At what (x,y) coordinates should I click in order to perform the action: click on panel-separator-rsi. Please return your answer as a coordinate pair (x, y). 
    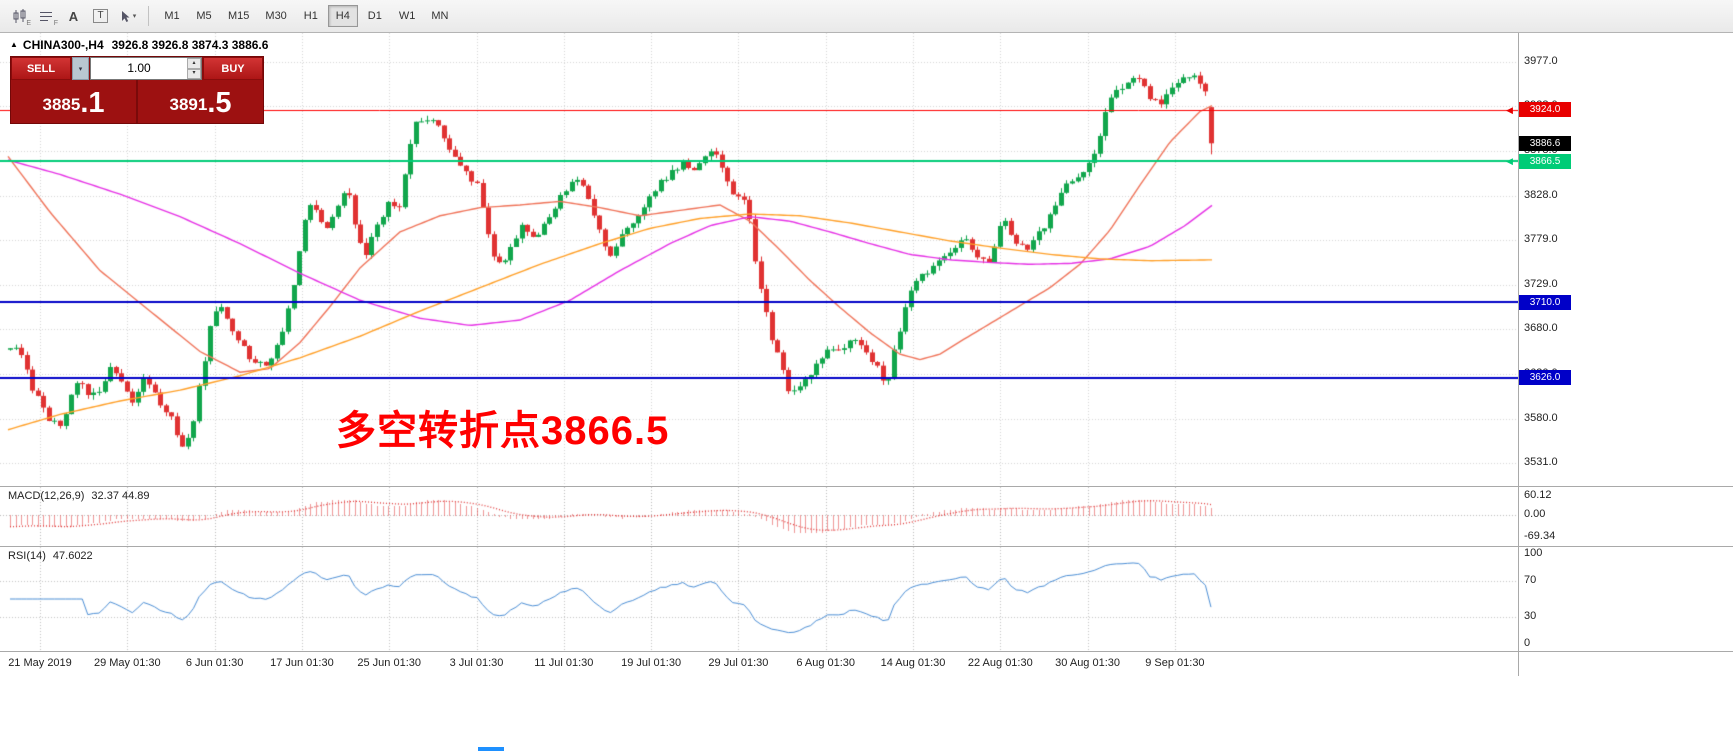
    Looking at the image, I should click on (866, 546).